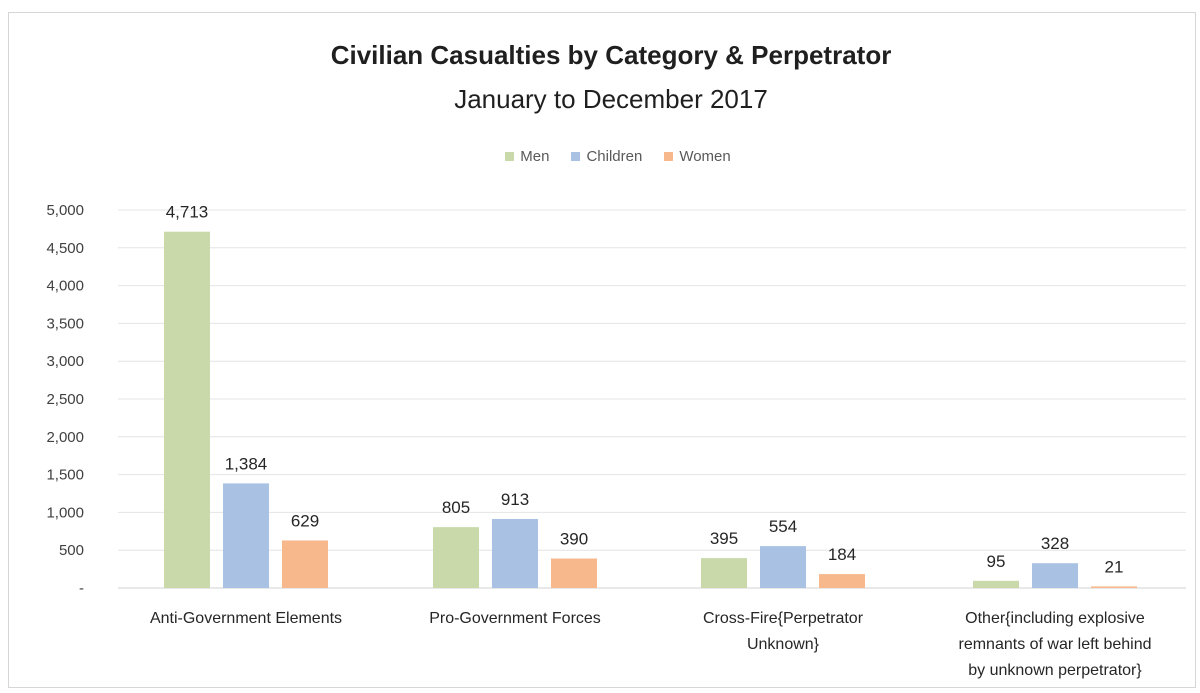 The width and height of the screenshot is (1200, 693). Describe the element at coordinates (65, 512) in the screenshot. I see `y-tick-label: 1,000` at that location.